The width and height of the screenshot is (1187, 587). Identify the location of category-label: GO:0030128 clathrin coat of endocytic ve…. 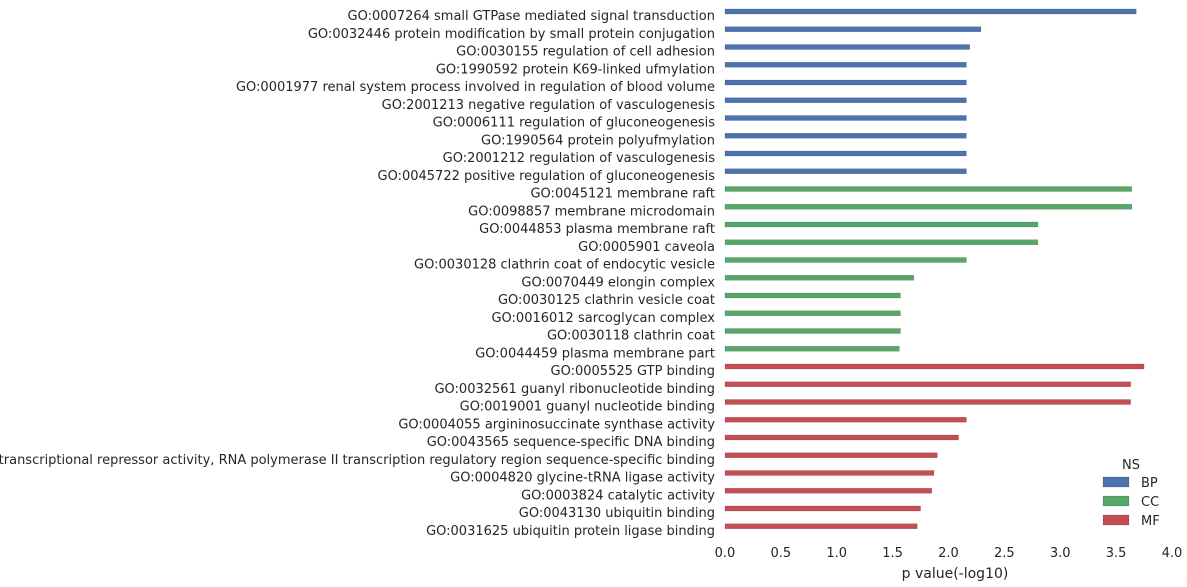
(564, 265).